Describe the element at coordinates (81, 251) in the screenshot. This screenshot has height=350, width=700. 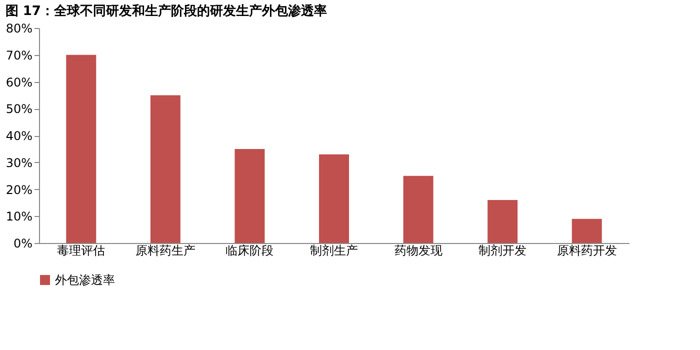
I see `x-tick-label: 毒理评估` at that location.